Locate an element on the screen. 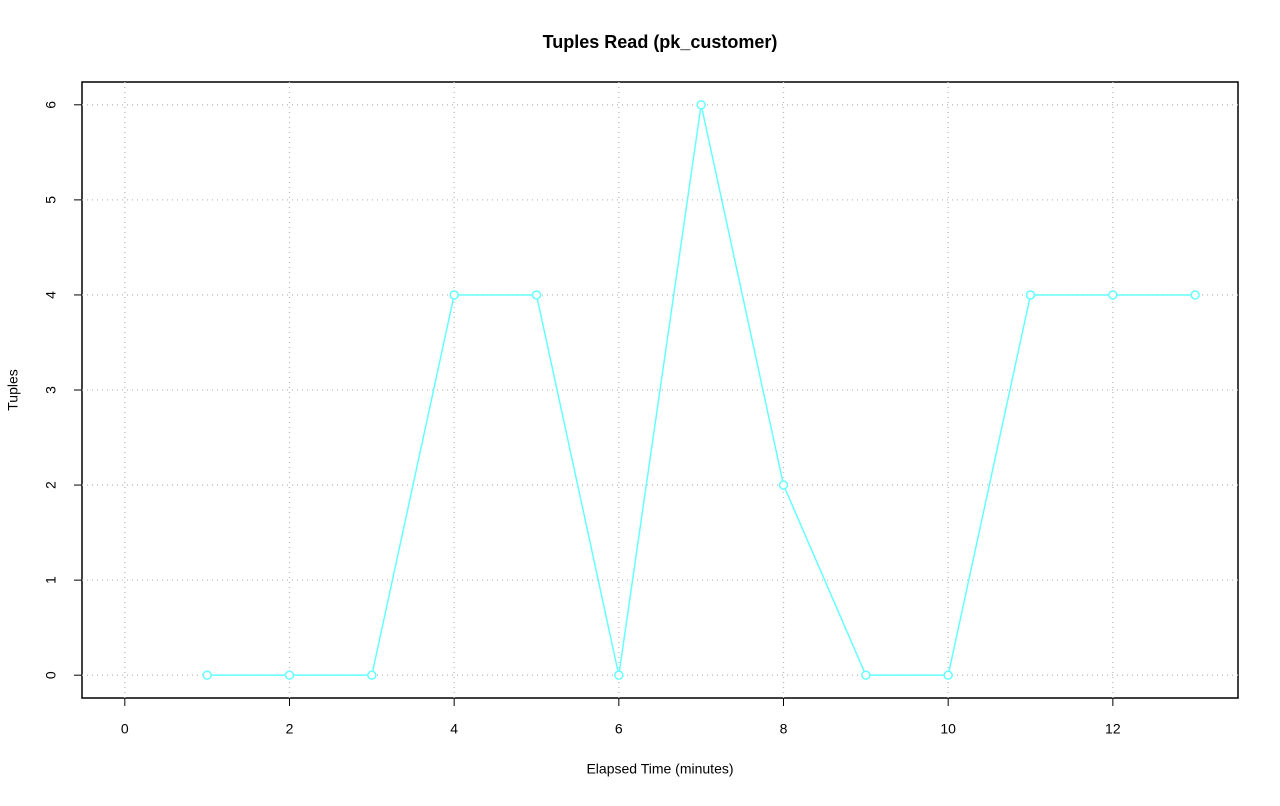  x-tick-label: 0 is located at coordinates (125, 729).